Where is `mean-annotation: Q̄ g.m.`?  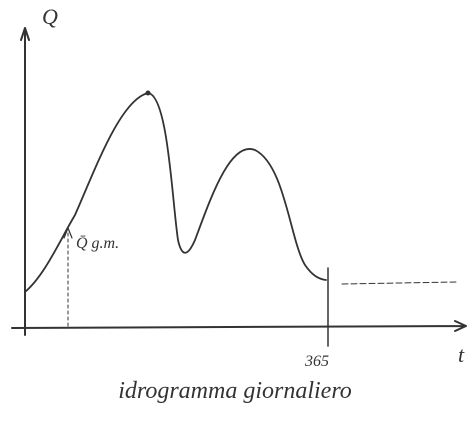
mean-annotation: Q̄ g.m. is located at coordinates (97, 243).